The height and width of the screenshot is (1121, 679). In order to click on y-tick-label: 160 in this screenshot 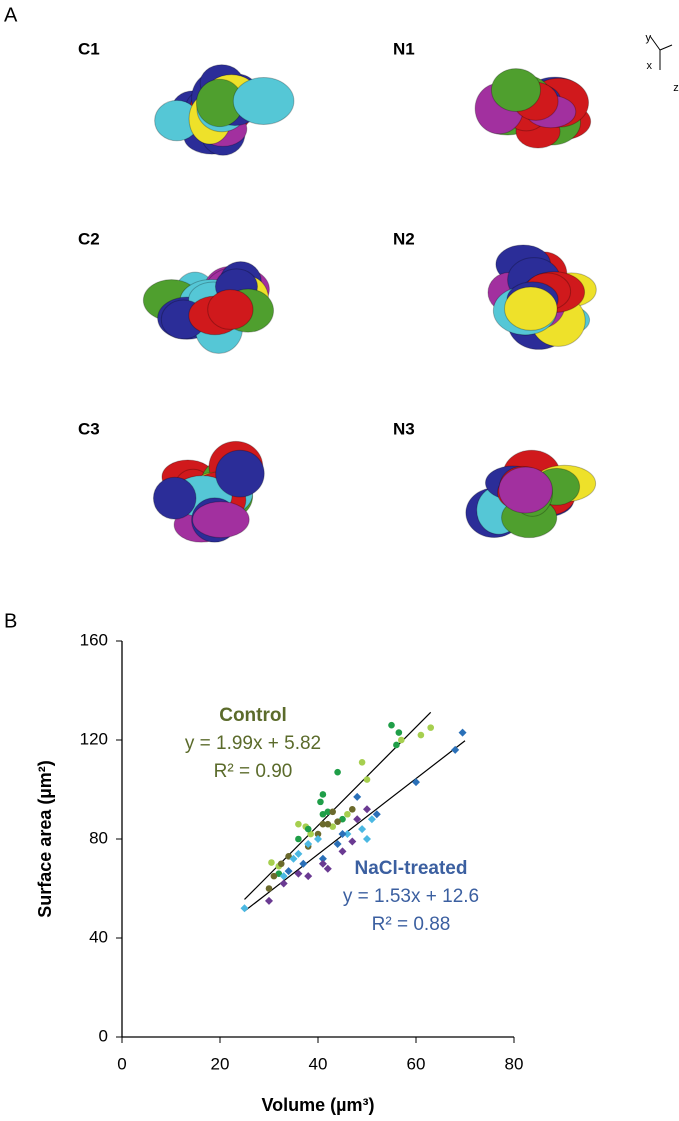, I will do `click(94, 639)`.